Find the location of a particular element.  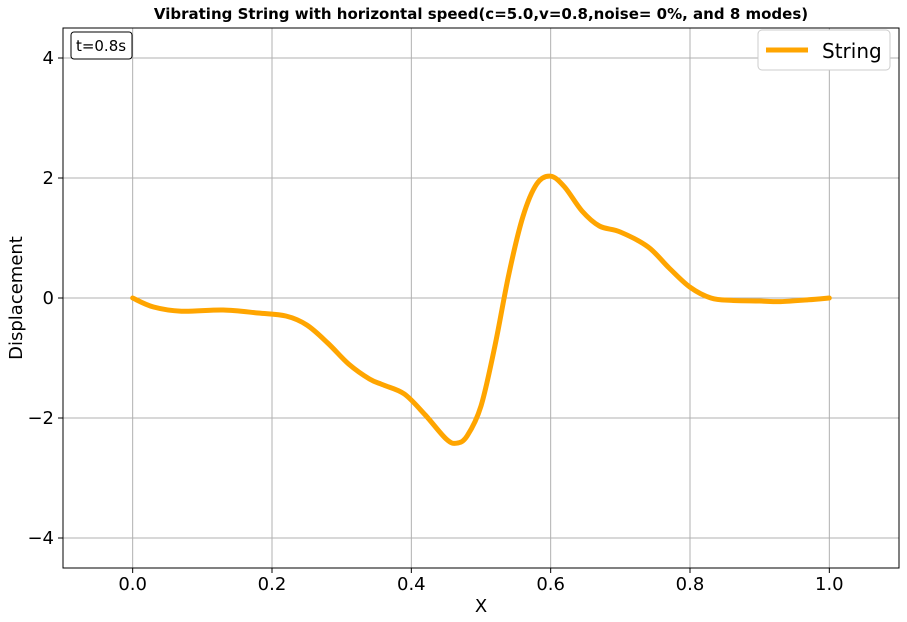

x-tick-label: 0.8 is located at coordinates (690, 584).